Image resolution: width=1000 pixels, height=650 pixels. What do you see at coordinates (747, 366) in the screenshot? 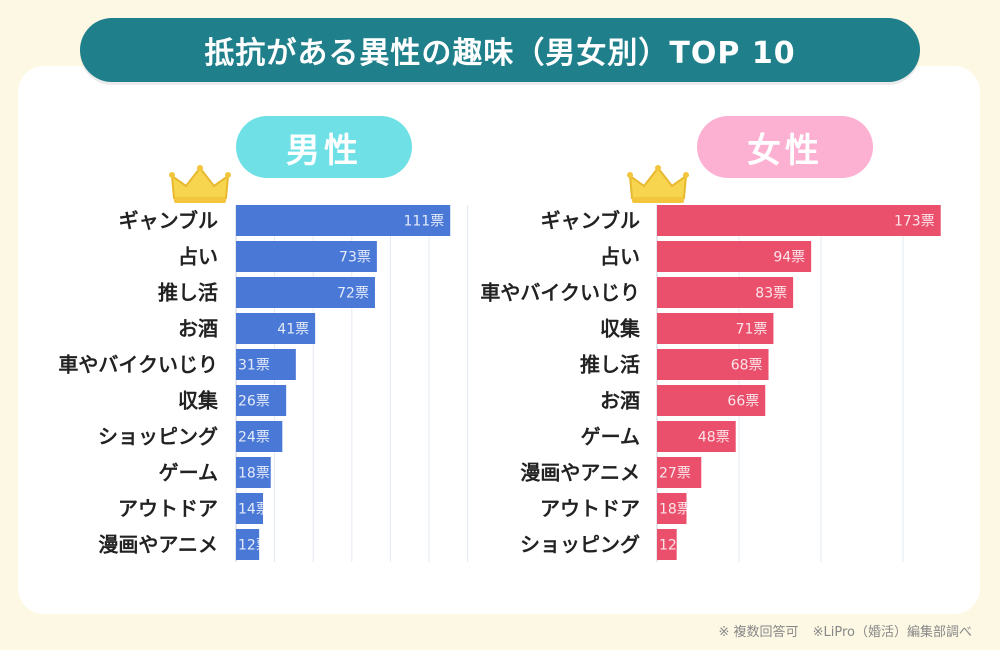
I see `female-value-label: 68票` at bounding box center [747, 366].